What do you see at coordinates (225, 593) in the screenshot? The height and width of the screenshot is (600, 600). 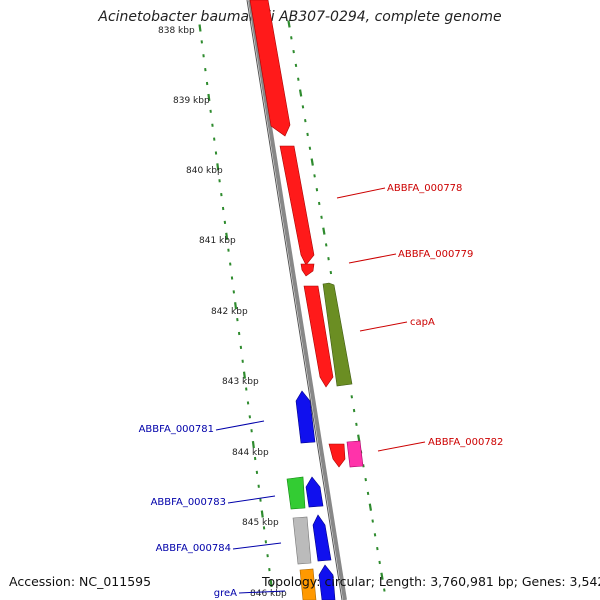 I see `gene-label-grea: greA` at bounding box center [225, 593].